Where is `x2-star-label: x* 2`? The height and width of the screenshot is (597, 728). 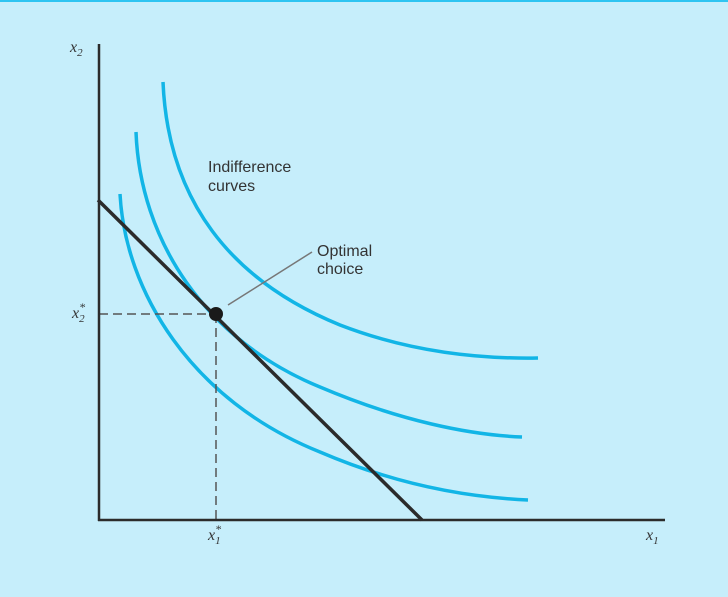 x2-star-label: x* 2 is located at coordinates (78, 312).